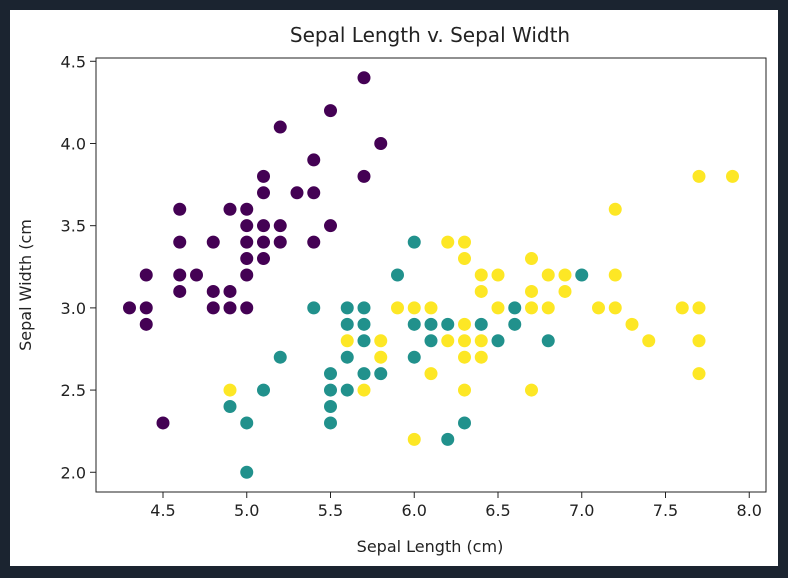 The height and width of the screenshot is (578, 788). What do you see at coordinates (456, 506) in the screenshot?
I see `x-axis: 4.5 5.0 5.5 6.0 6.5 7.0 7.5 8.0` at bounding box center [456, 506].